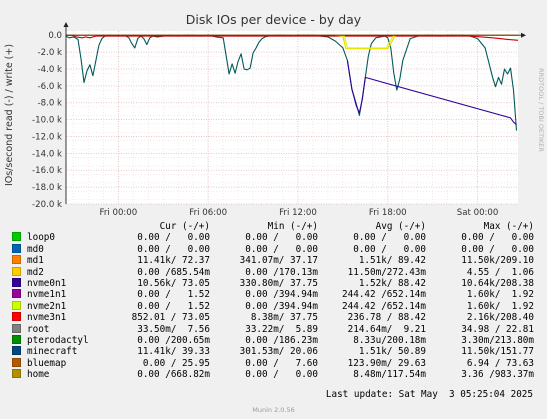  I want to click on legend-name: bluemap, so click(59, 363).